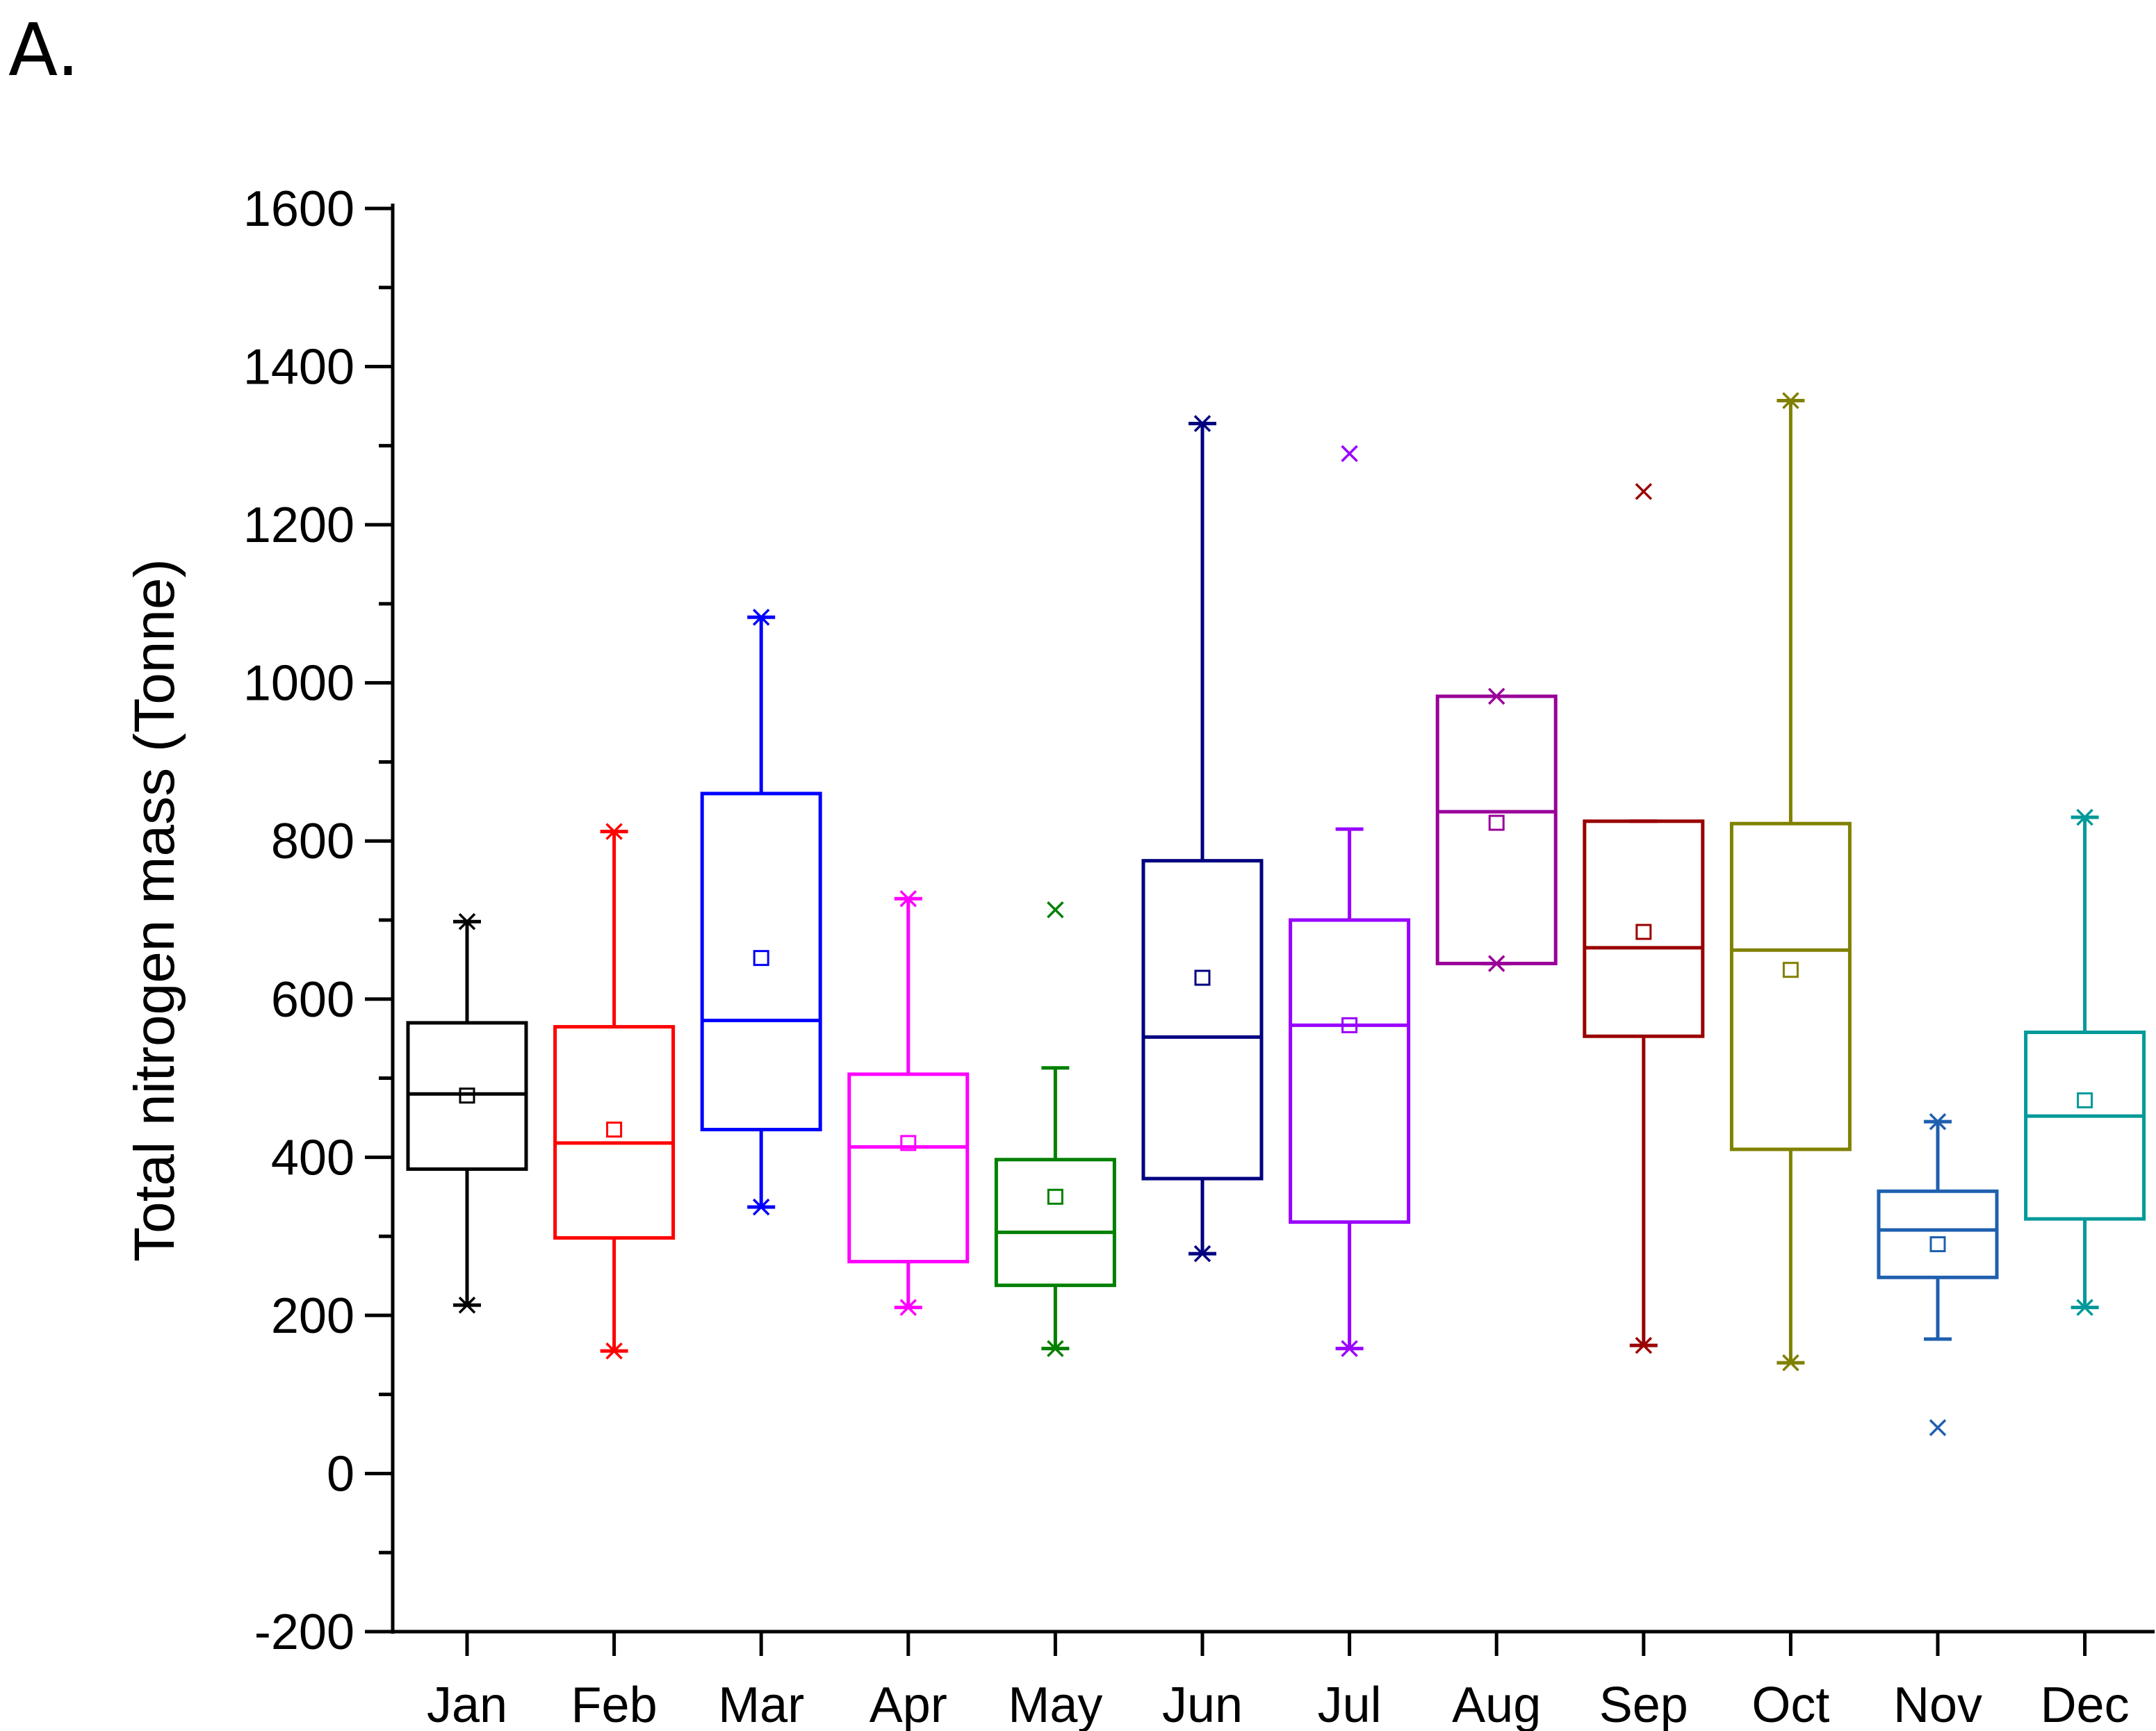 The image size is (2156, 1731). Describe the element at coordinates (312, 1316) in the screenshot. I see `y-tick-label: 200` at that location.